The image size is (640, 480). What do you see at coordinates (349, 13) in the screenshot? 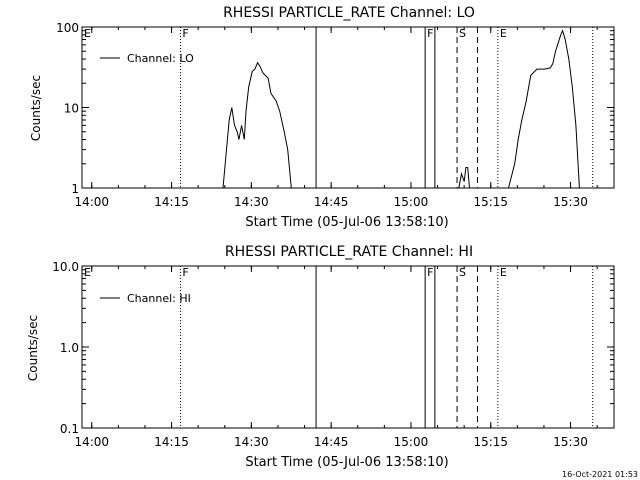
I see `panel-lo-title: RHESSI PARTICLE_RATE Channel: LO` at bounding box center [349, 13].